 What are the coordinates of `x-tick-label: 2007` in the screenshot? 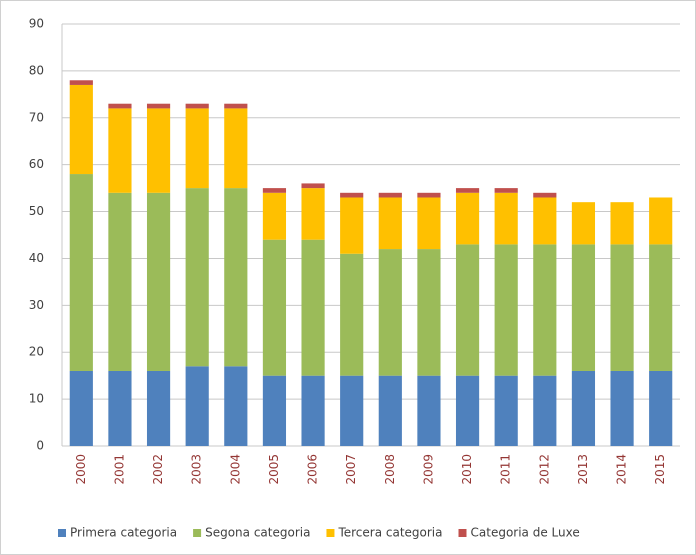 It's located at (351, 469).